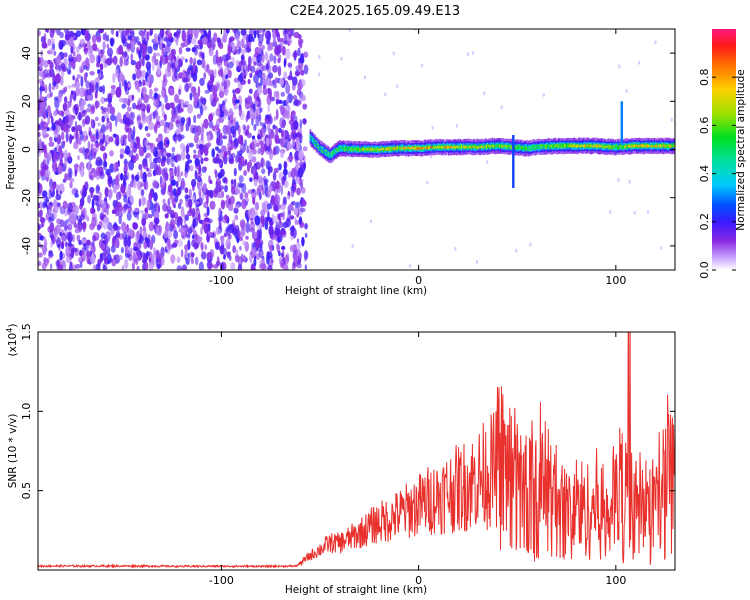 This screenshot has height=600, width=750. What do you see at coordinates (661, 248) in the screenshot?
I see `noise-speck` at bounding box center [661, 248].